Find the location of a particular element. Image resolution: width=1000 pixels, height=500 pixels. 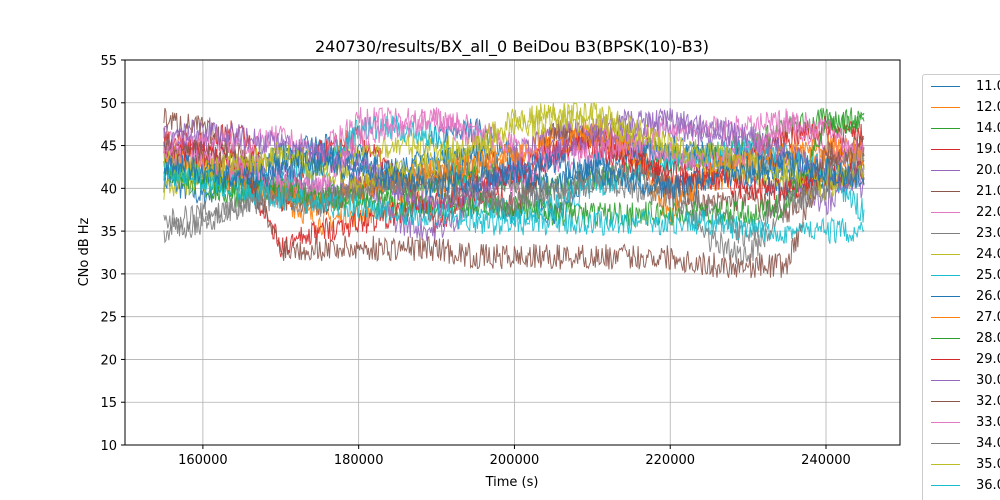

x-axis-label: Time (s) is located at coordinates (512, 482).